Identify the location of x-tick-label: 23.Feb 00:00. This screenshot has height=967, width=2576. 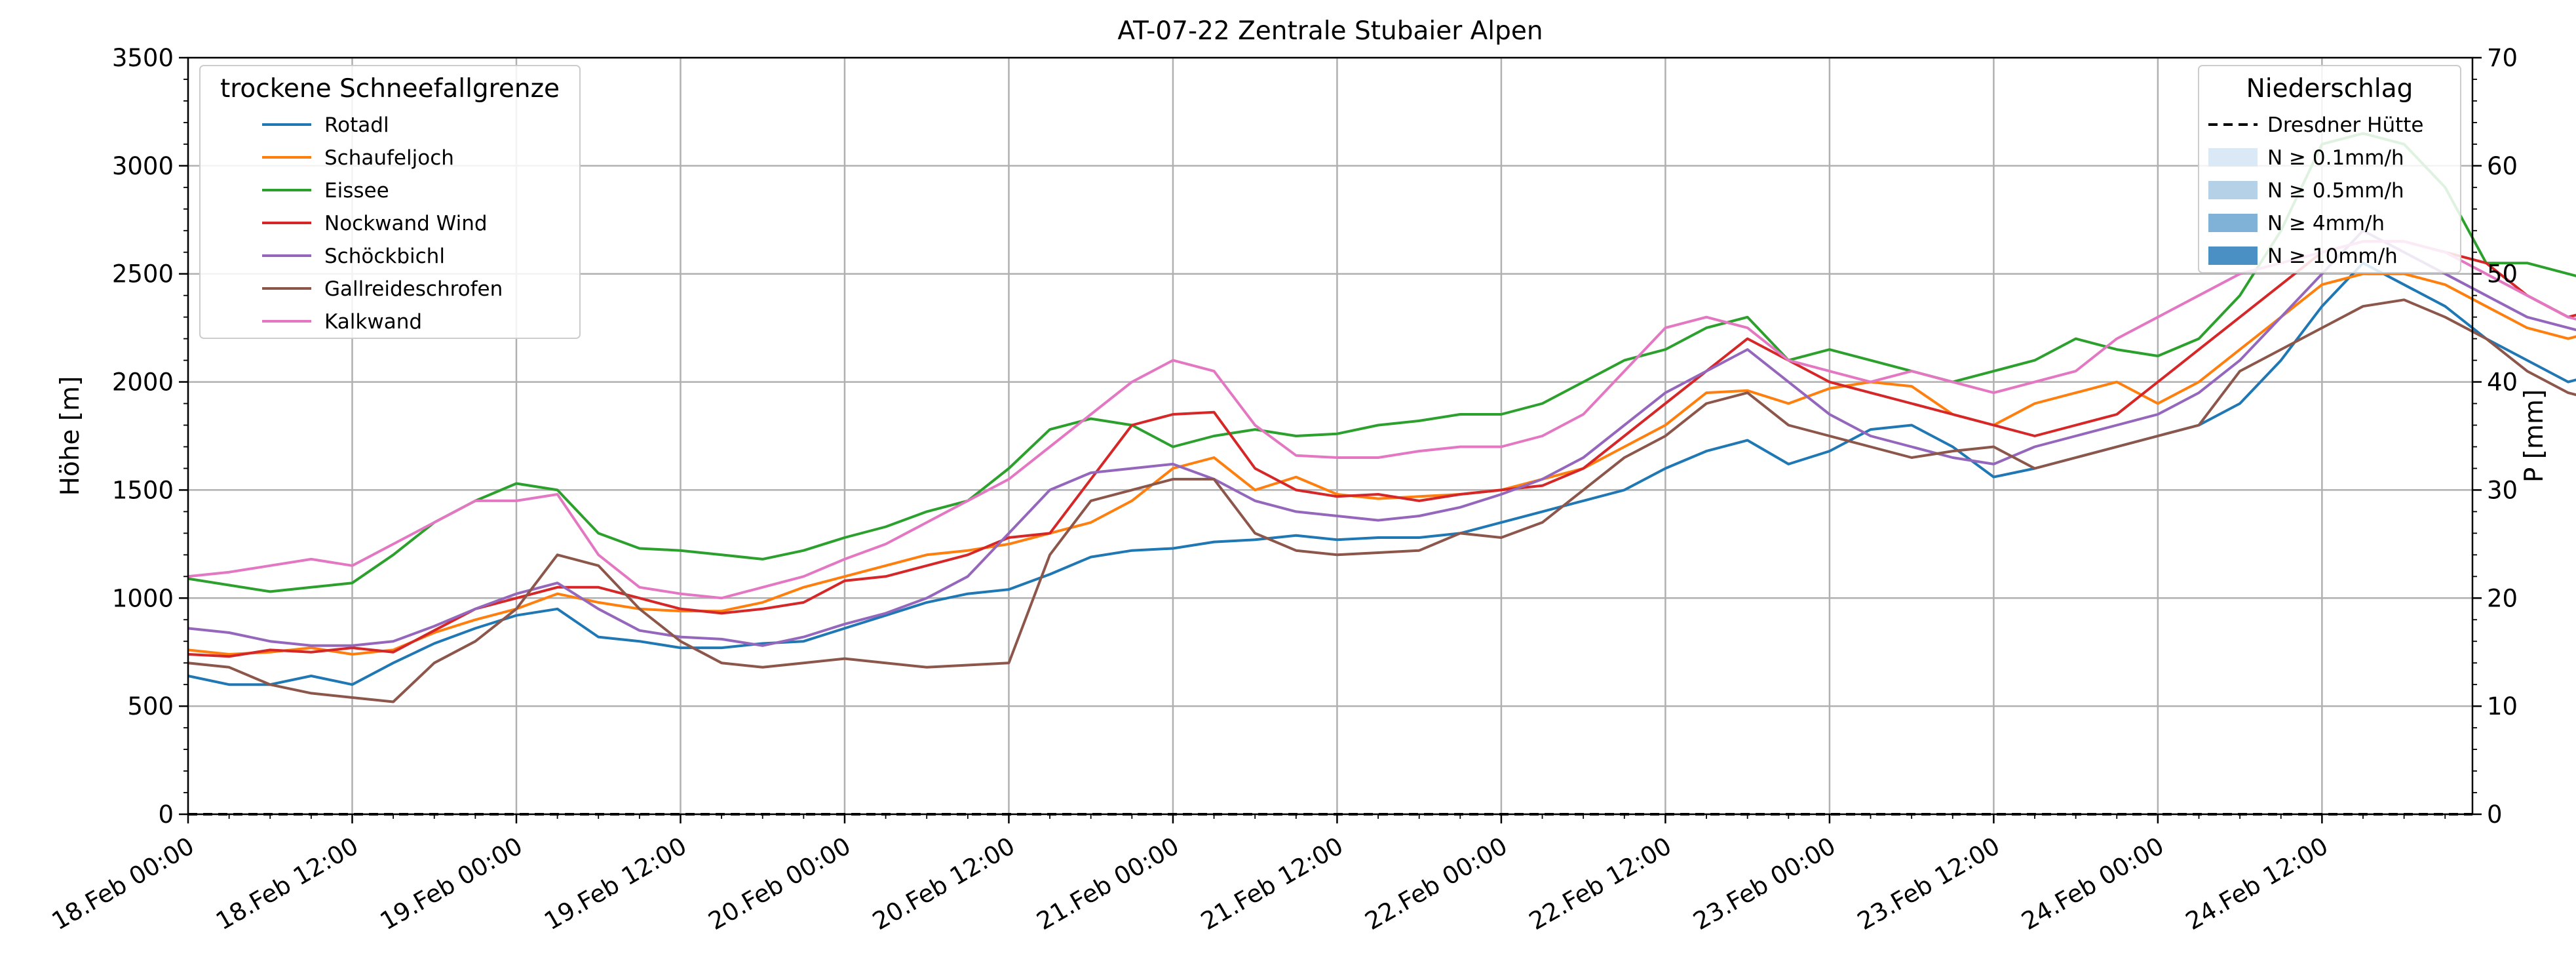
(1765, 884).